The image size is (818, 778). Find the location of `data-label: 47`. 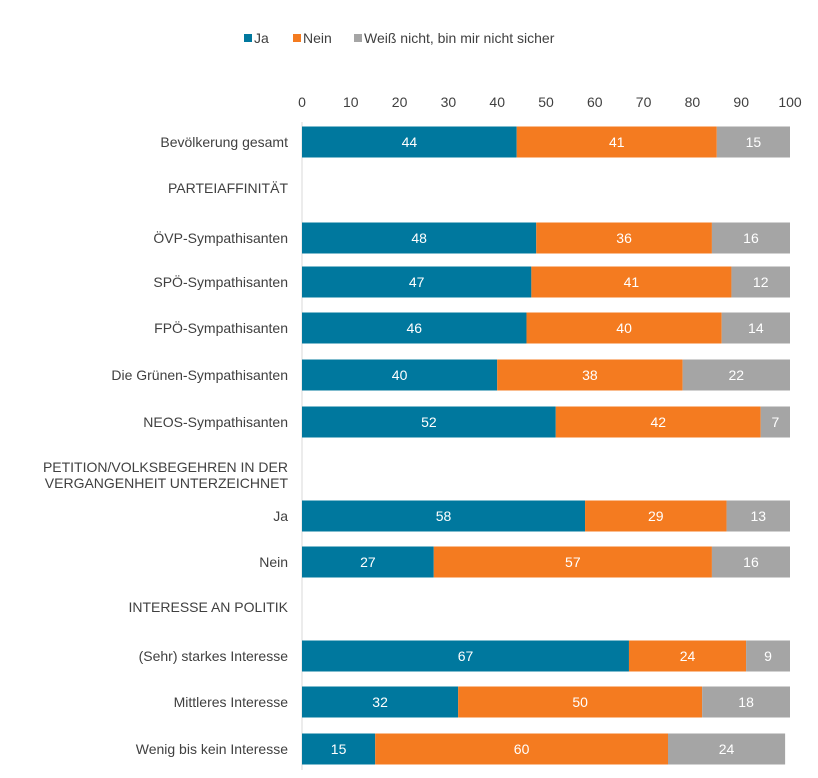

data-label: 47 is located at coordinates (417, 282).